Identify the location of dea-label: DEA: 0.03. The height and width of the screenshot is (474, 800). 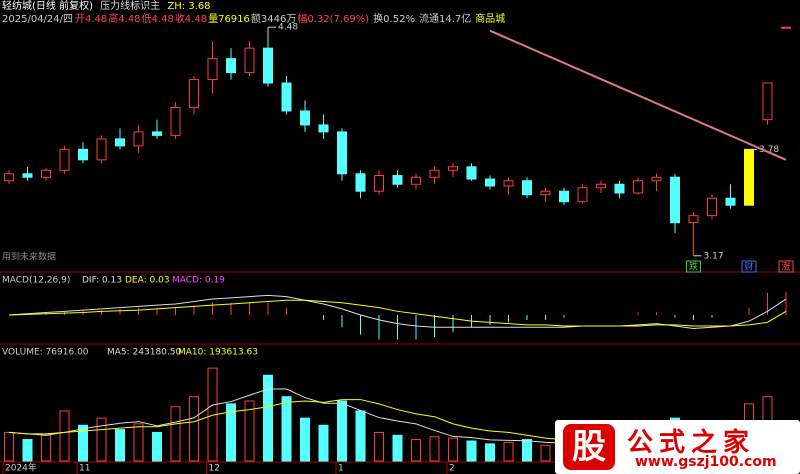
(147, 281).